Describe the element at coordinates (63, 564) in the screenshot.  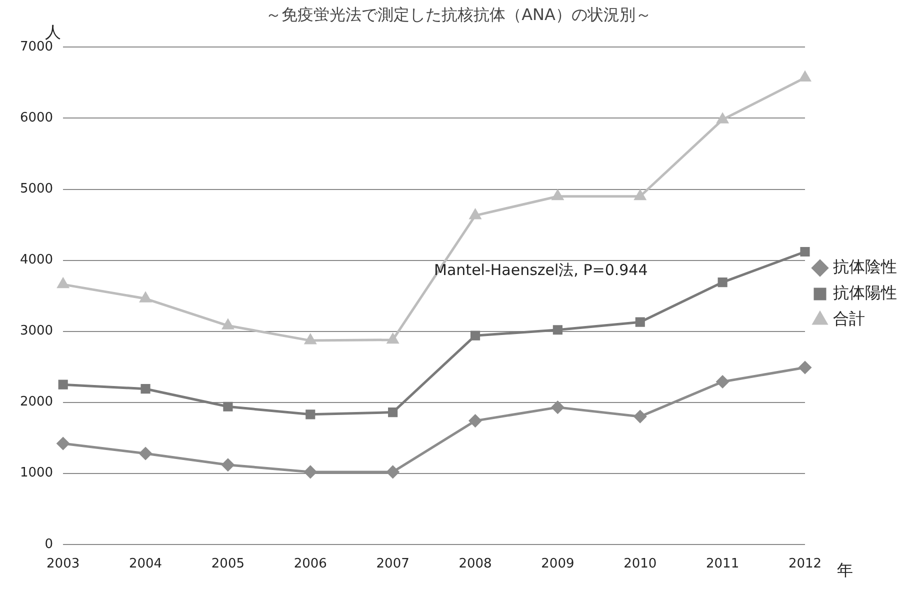
I see `x-tick-label: 2003` at that location.